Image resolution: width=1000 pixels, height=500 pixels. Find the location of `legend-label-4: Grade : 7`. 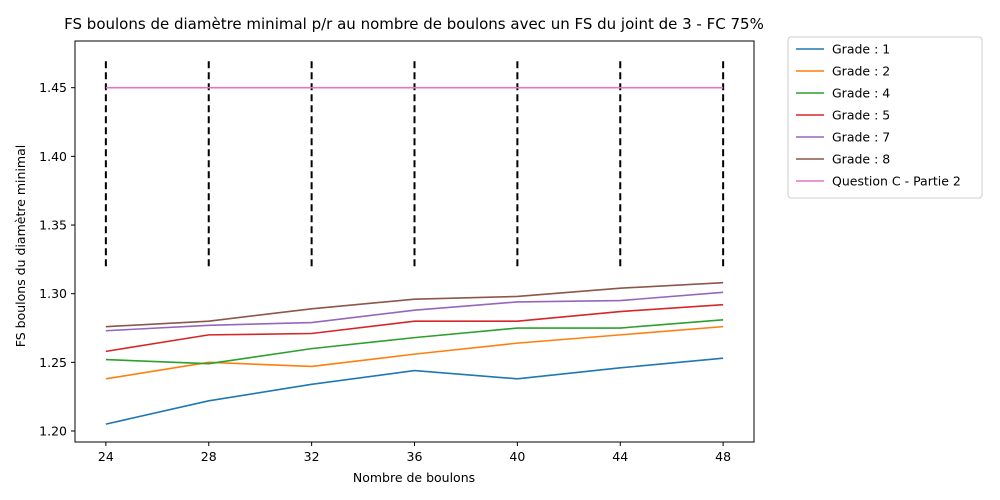

legend-label-4: Grade : 7 is located at coordinates (861, 137).